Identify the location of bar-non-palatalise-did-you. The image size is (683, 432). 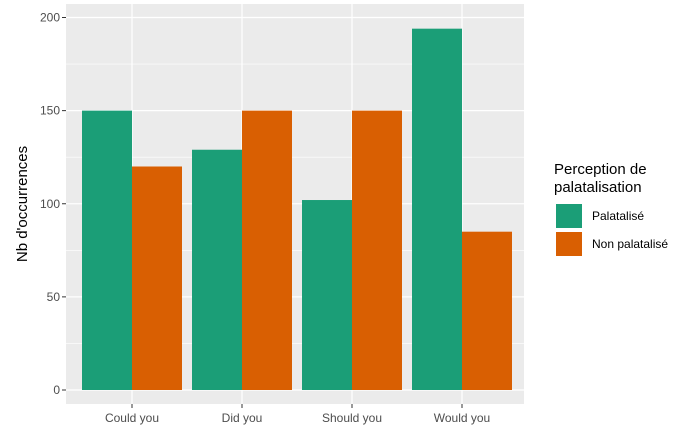
(267, 250).